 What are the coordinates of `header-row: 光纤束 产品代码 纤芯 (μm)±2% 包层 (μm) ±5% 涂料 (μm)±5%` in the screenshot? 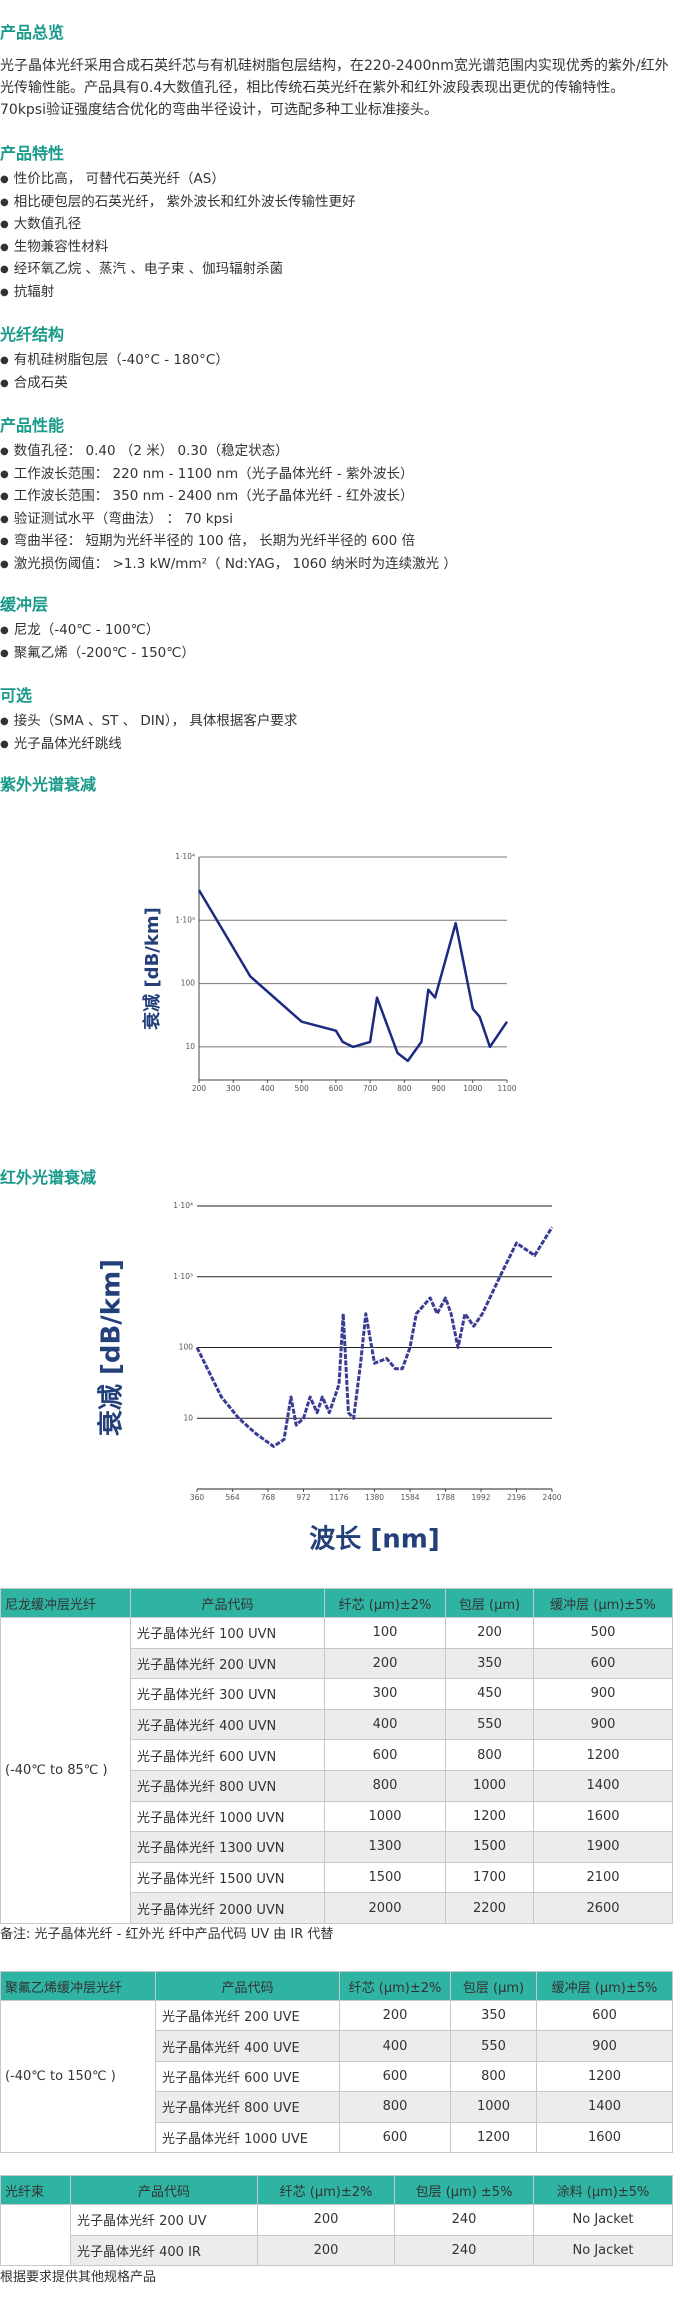 It's located at (336, 2190).